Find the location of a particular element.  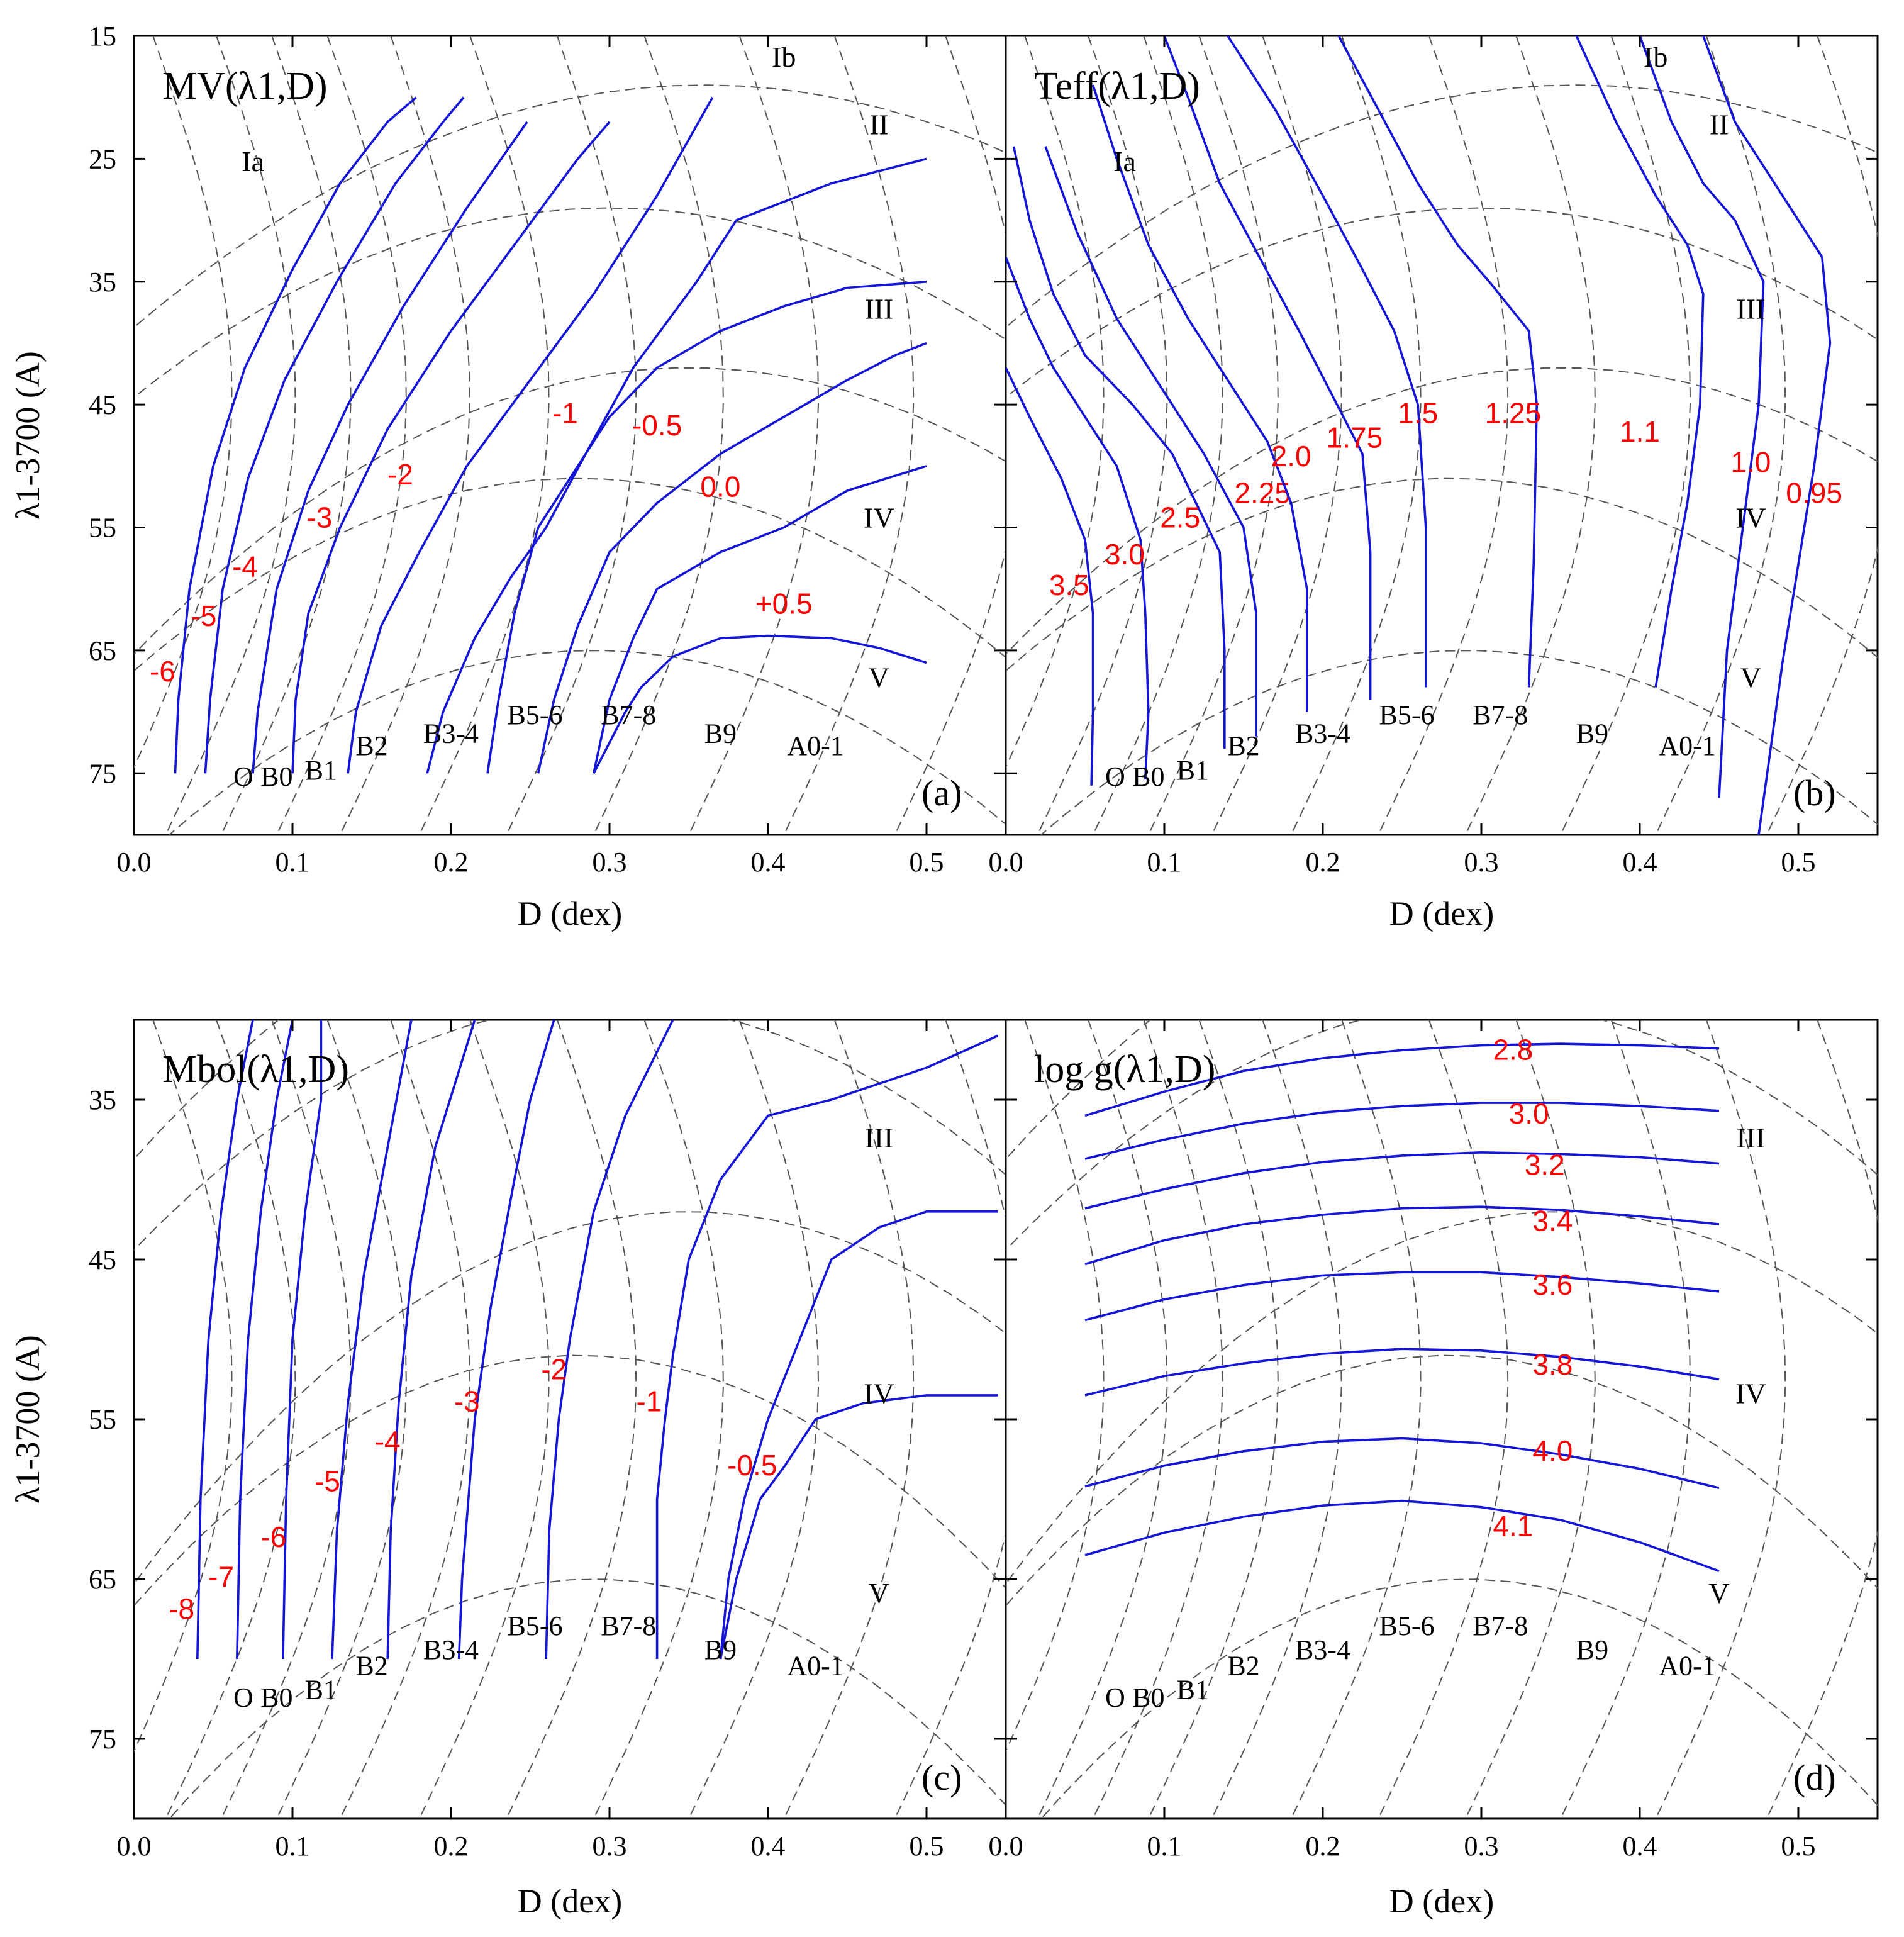

panel-d-contours: 2.8 3.0 3.2 3.4 3.6 3.8 4.0 4.1 is located at coordinates (1402, 1303).